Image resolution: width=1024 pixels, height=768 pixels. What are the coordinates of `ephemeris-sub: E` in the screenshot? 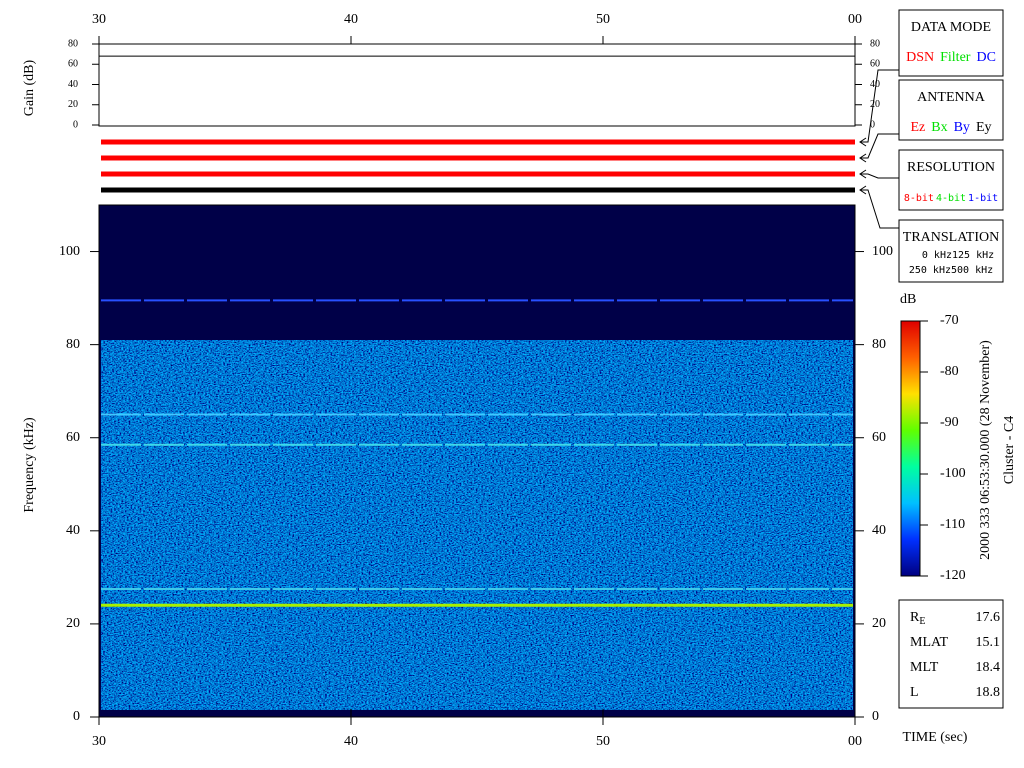 It's located at (922, 621).